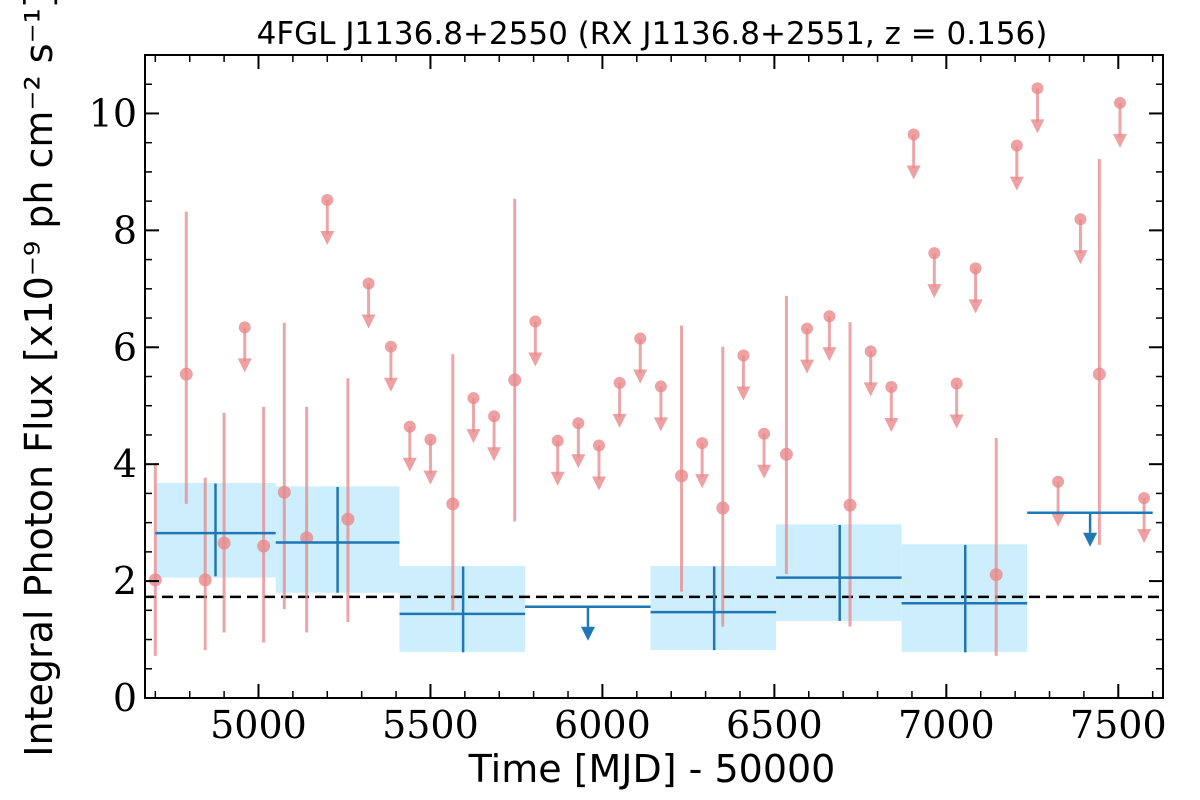 This screenshot has height=800, width=1200. Describe the element at coordinates (430, 725) in the screenshot. I see `x-tick-label: 5500` at that location.